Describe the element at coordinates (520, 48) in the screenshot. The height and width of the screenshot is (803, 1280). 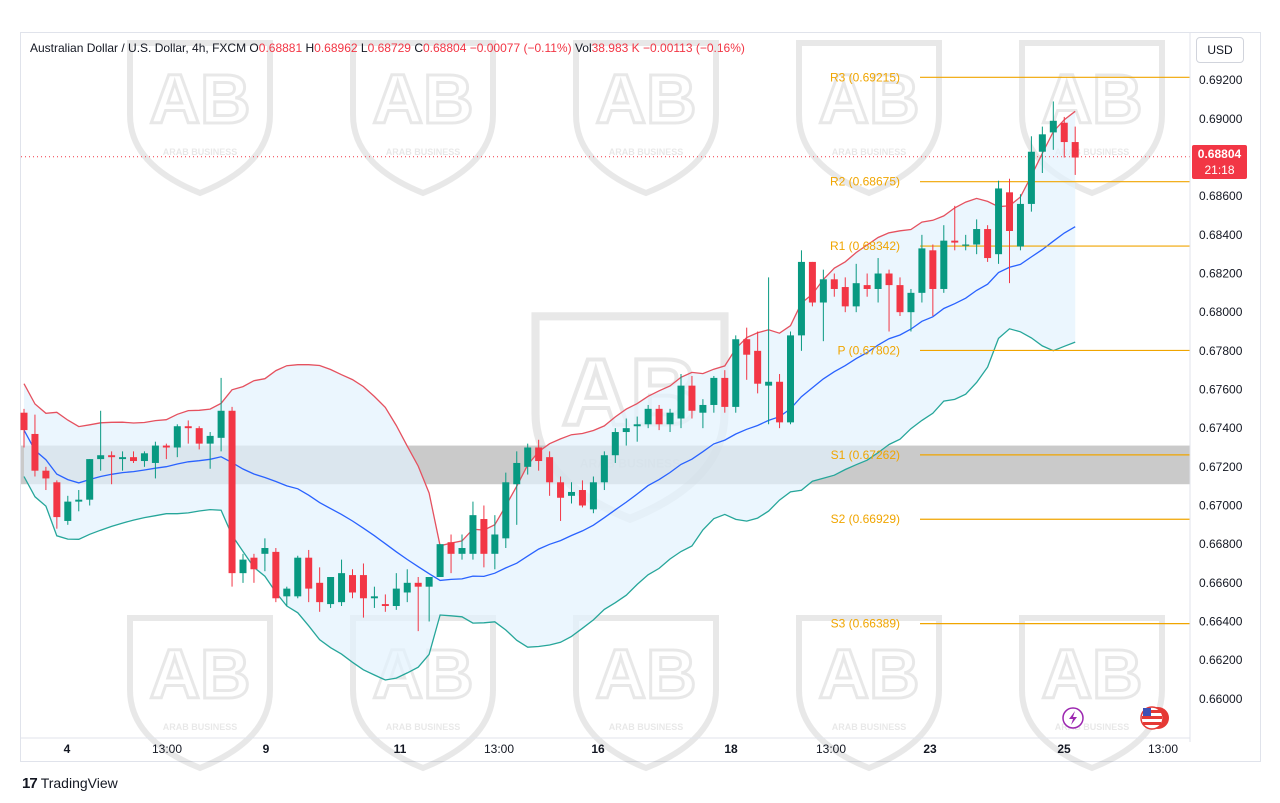
I see `change-value: −0.00077 (−0.11%)` at that location.